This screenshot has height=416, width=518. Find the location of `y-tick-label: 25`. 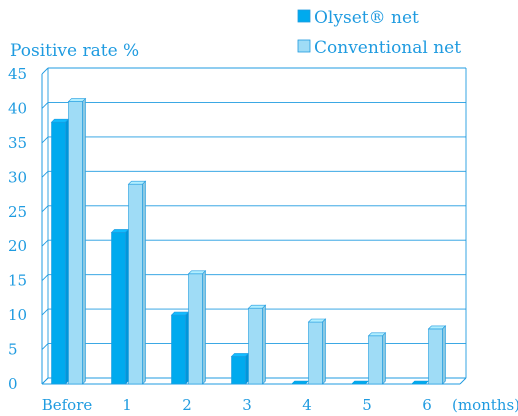

y-tick-label: 25 is located at coordinates (17, 212).